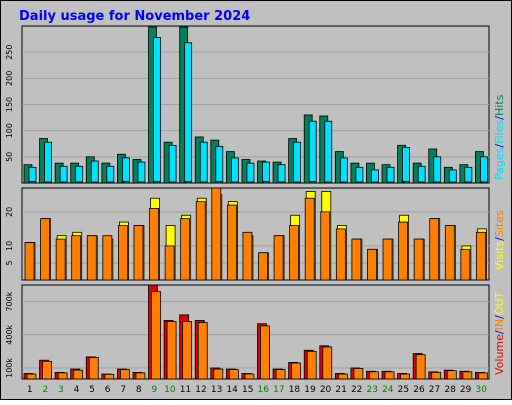  I want to click on legend-part: Files, so click(499, 131).